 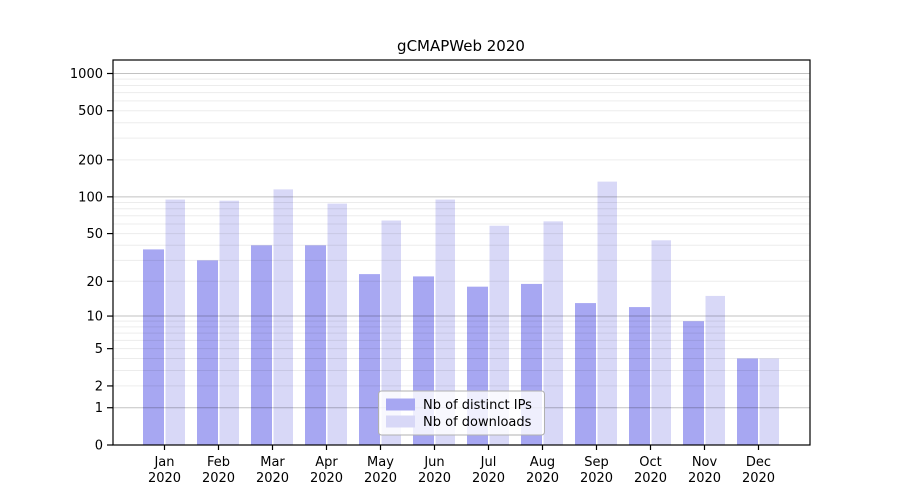 What do you see at coordinates (90, 197) in the screenshot?
I see `y-tick-label-100: 100` at bounding box center [90, 197].